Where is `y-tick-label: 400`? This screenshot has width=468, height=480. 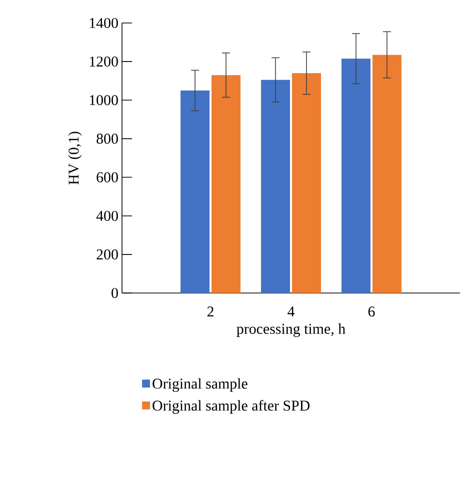 y-tick-label: 400 is located at coordinates (107, 215).